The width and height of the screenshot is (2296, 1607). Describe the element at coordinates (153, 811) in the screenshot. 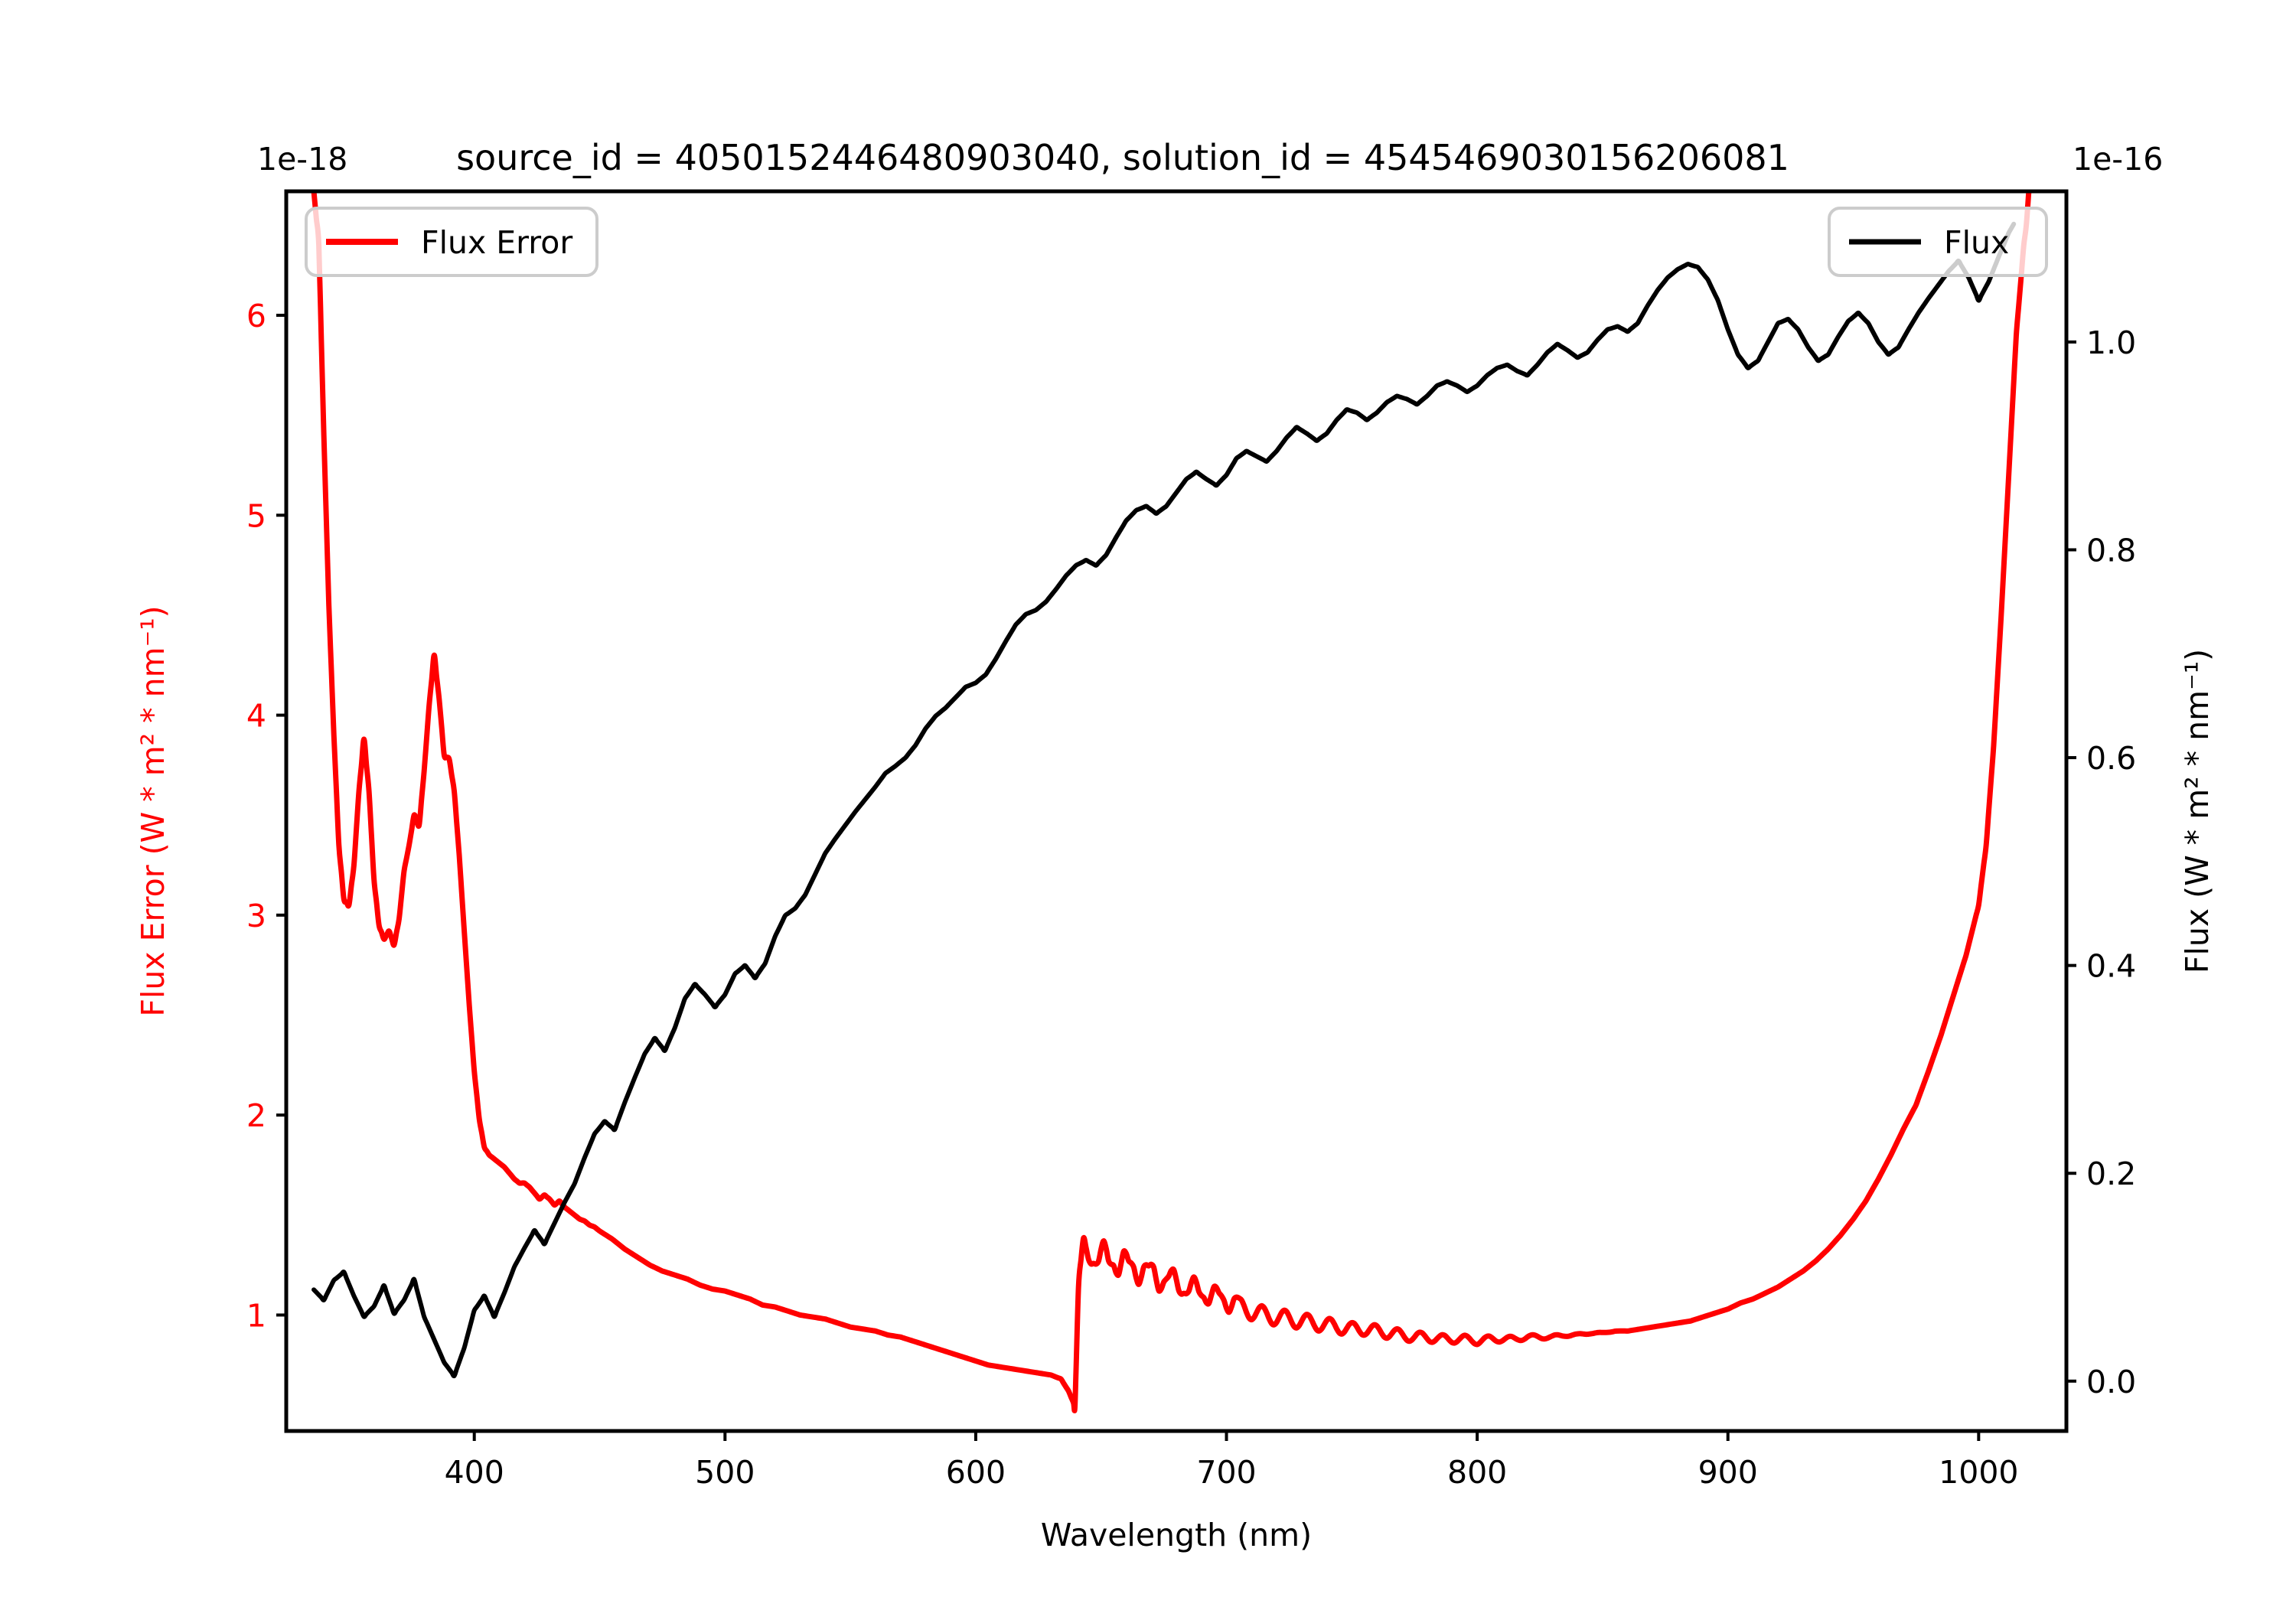

I see `y-left-axis-label: Flux Error (W * m² * nm⁻¹)` at that location.